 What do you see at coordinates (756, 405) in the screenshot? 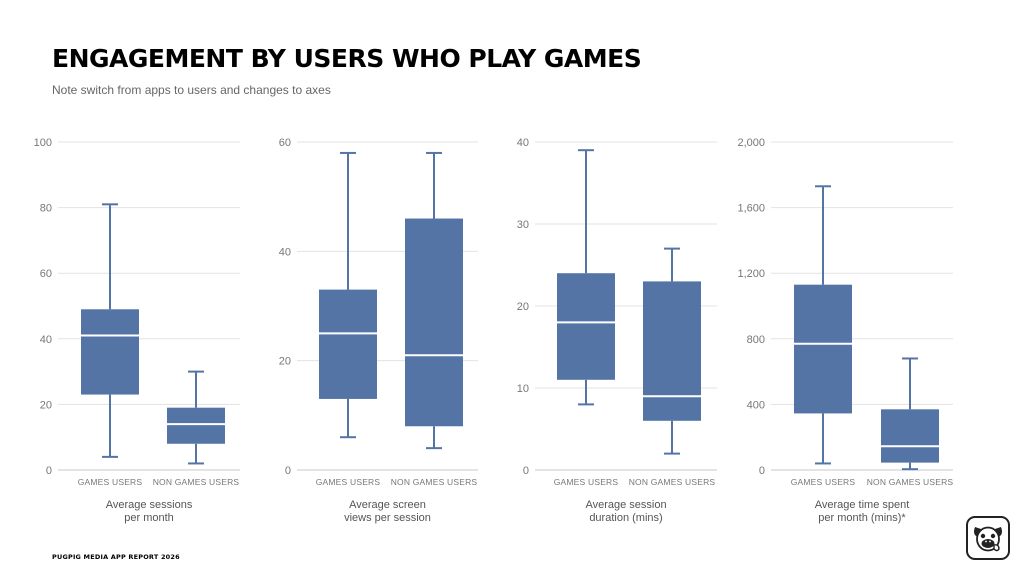
I see `y-tick-label: 400` at bounding box center [756, 405].